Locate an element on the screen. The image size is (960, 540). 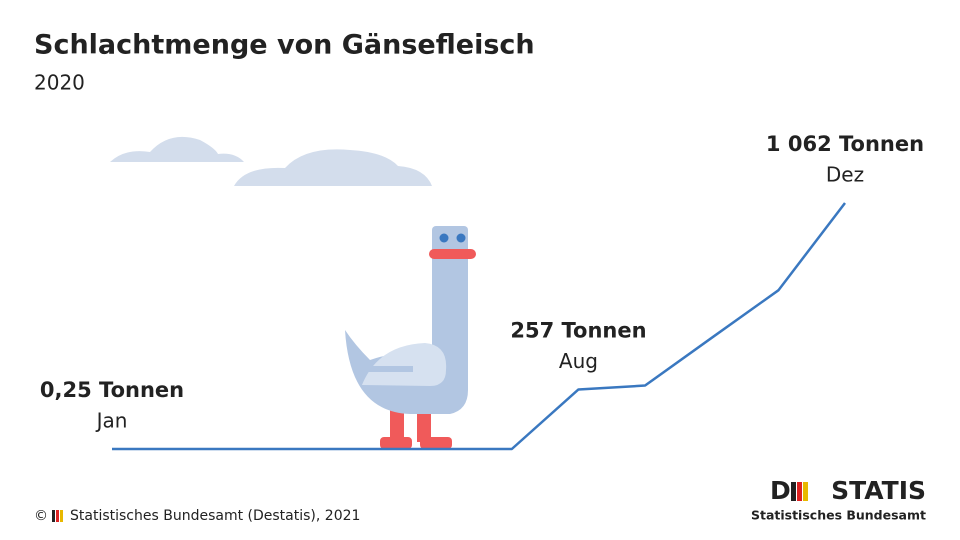
copyright-symbol: © is located at coordinates (41, 516).